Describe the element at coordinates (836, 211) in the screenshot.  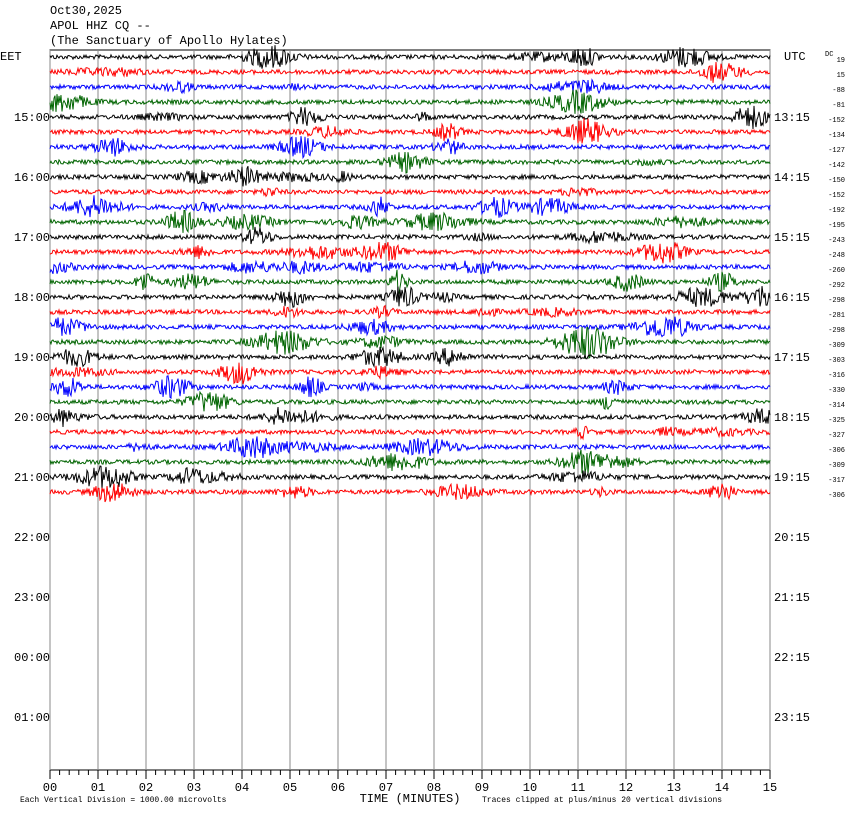
I see `dc-offset: -192` at that location.